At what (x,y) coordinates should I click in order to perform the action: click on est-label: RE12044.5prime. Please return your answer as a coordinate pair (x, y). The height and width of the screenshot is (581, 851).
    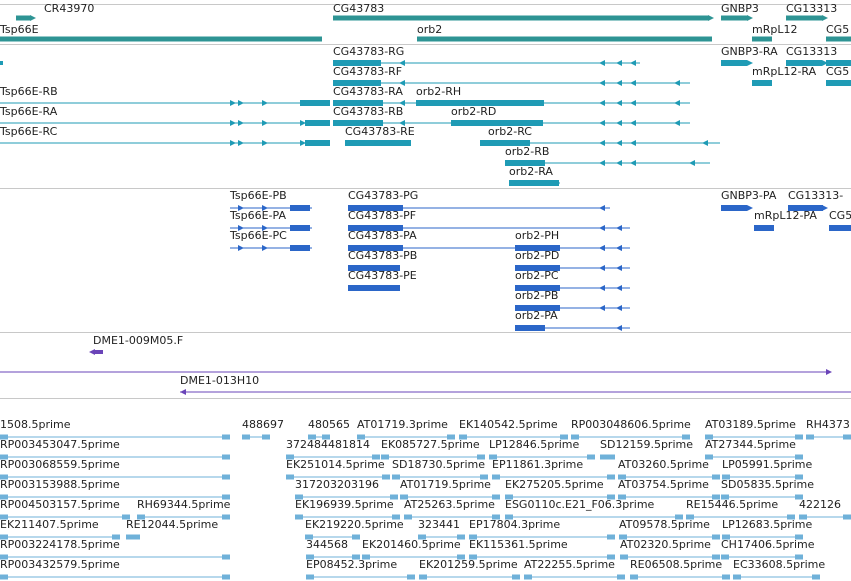
    Looking at the image, I should click on (172, 524).